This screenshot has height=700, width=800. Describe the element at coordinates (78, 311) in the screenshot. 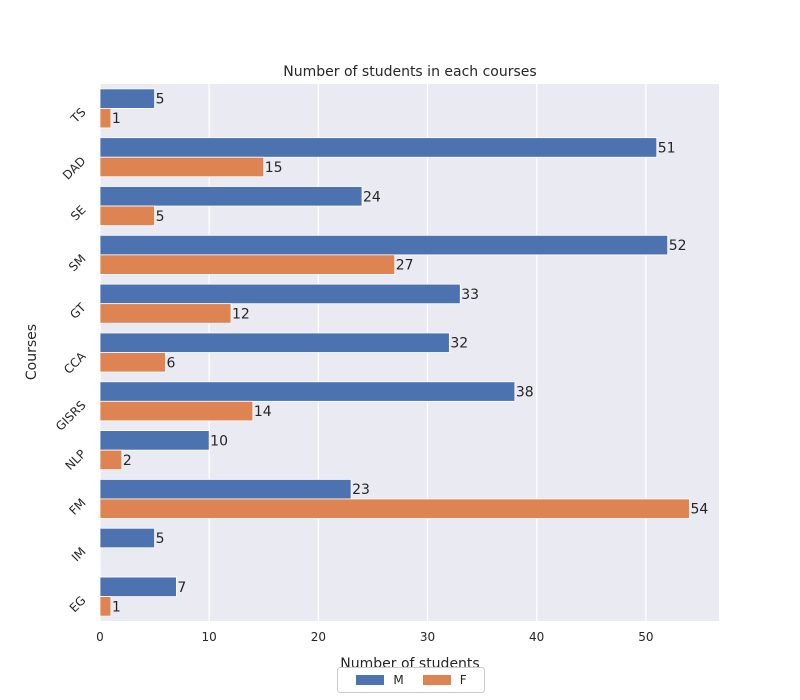

I see `y-tick-label-gt: GT` at that location.